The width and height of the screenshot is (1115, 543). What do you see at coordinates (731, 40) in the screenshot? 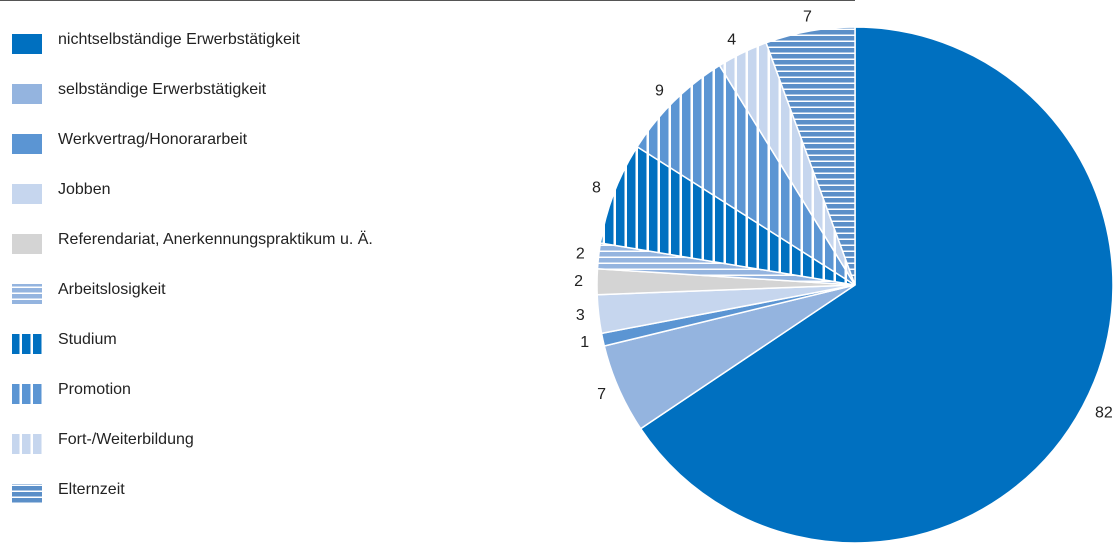
I see `data-label: 4` at bounding box center [731, 40].